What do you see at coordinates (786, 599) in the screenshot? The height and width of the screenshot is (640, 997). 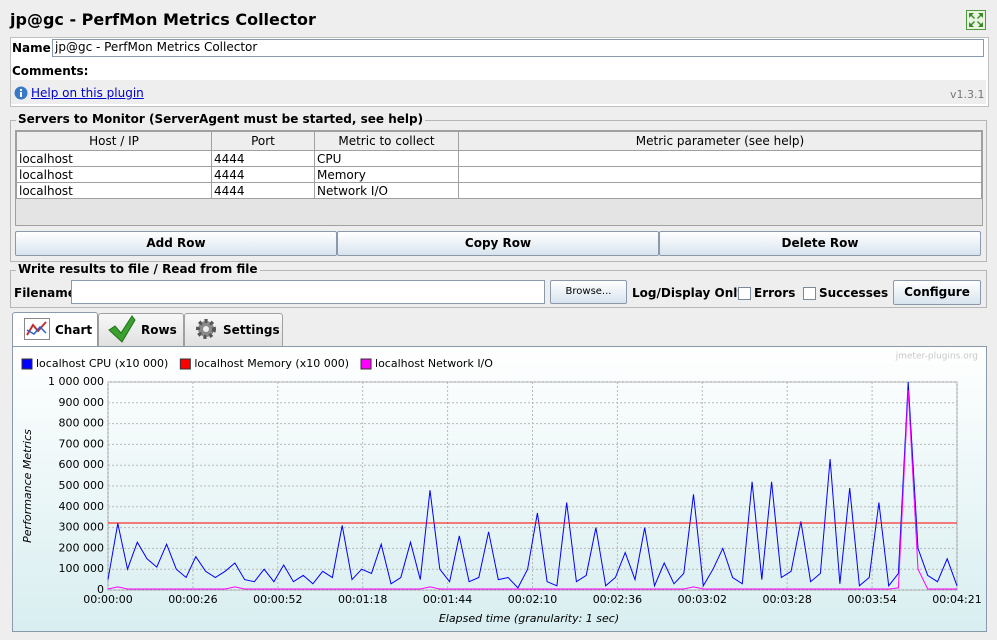 I see `x-tick-label: 00:03:28` at bounding box center [786, 599].